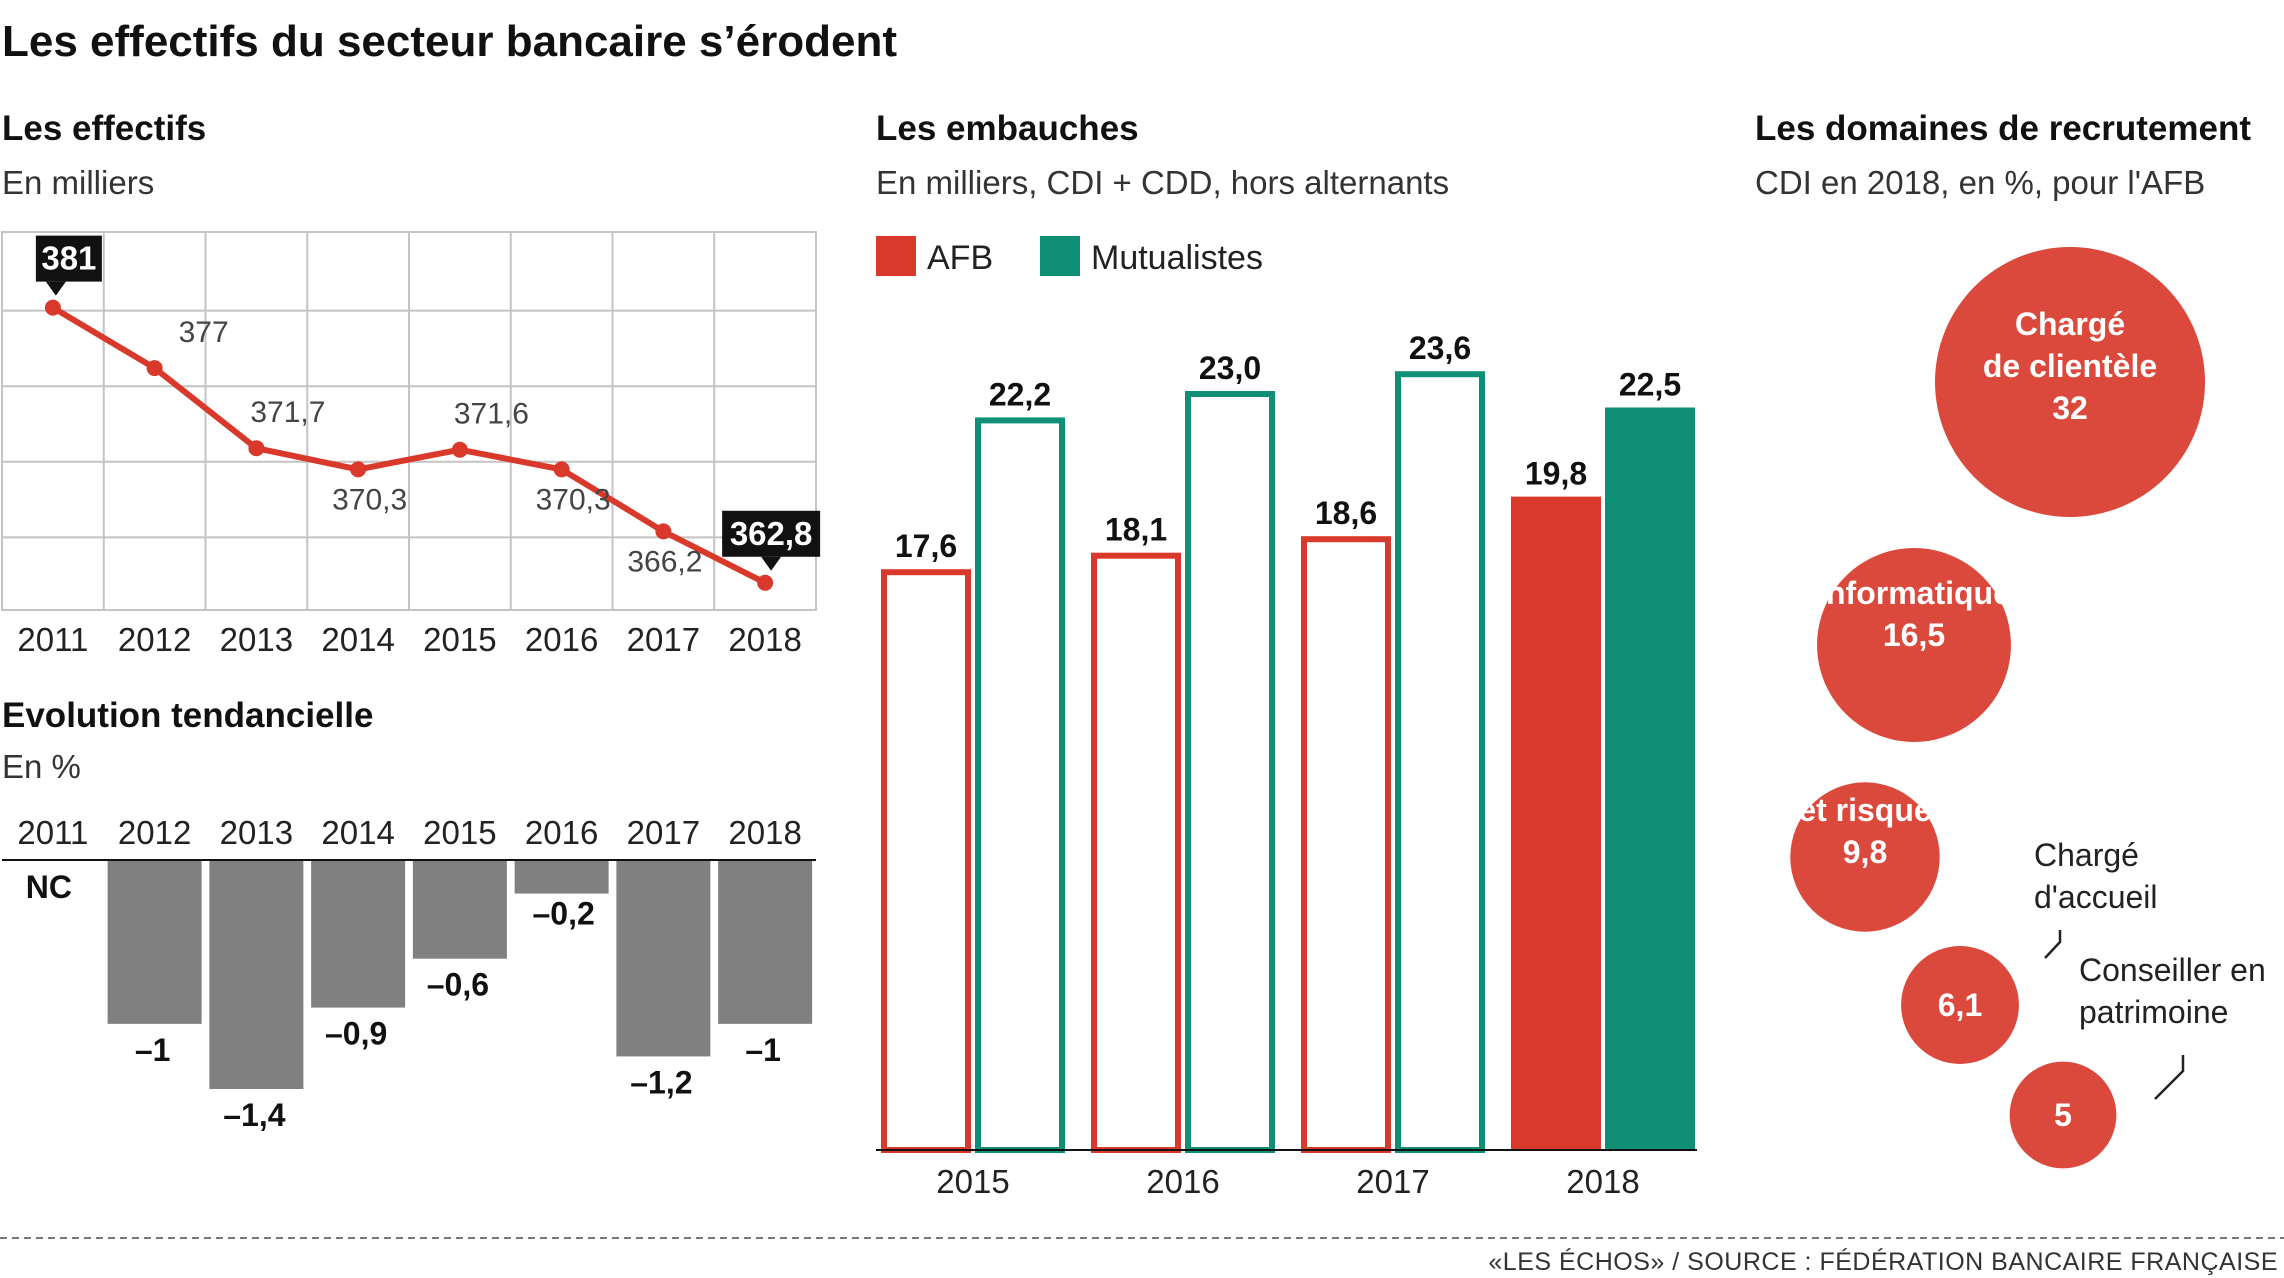  I want to click on domaine-bubble-value: 6,1, so click(1960, 1005).